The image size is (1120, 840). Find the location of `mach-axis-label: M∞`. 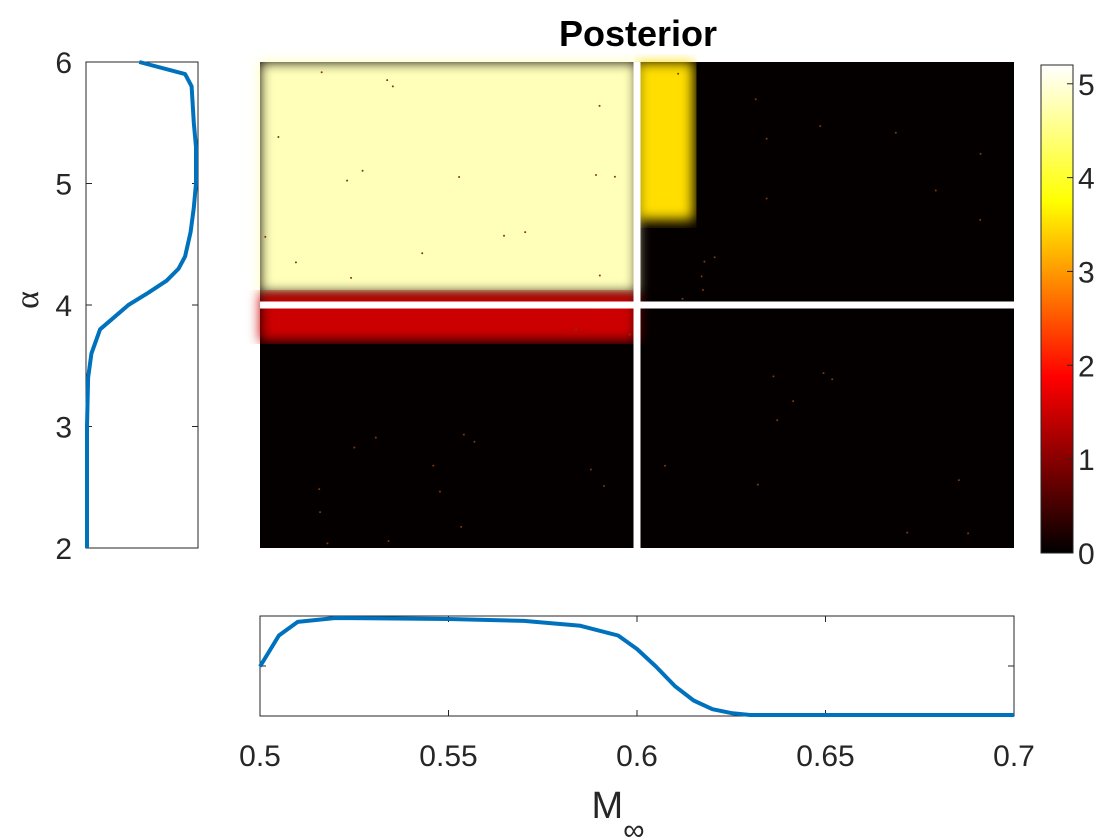

mach-axis-label: M∞ is located at coordinates (617, 812).